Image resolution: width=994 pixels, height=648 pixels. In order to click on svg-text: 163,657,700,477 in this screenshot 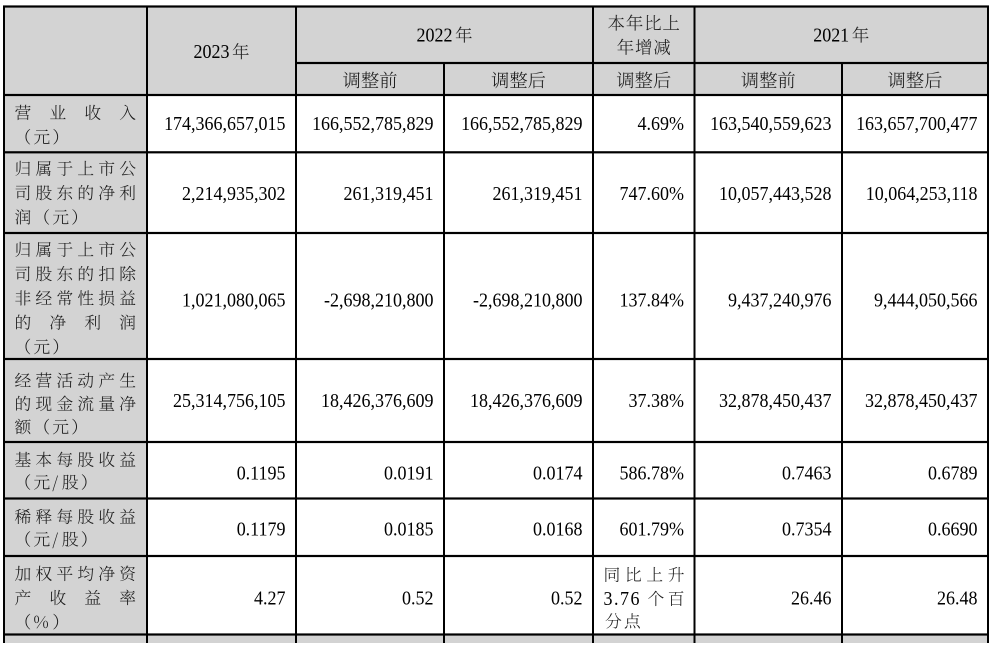, I will do `click(916, 124)`.